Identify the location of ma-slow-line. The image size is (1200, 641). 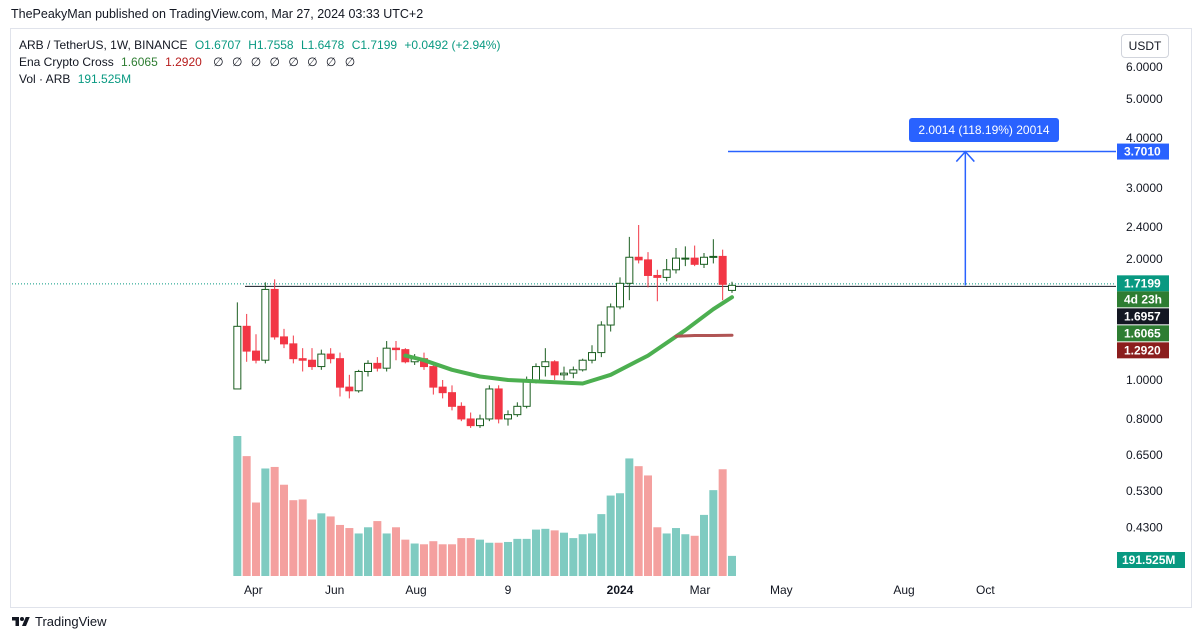
(704, 335).